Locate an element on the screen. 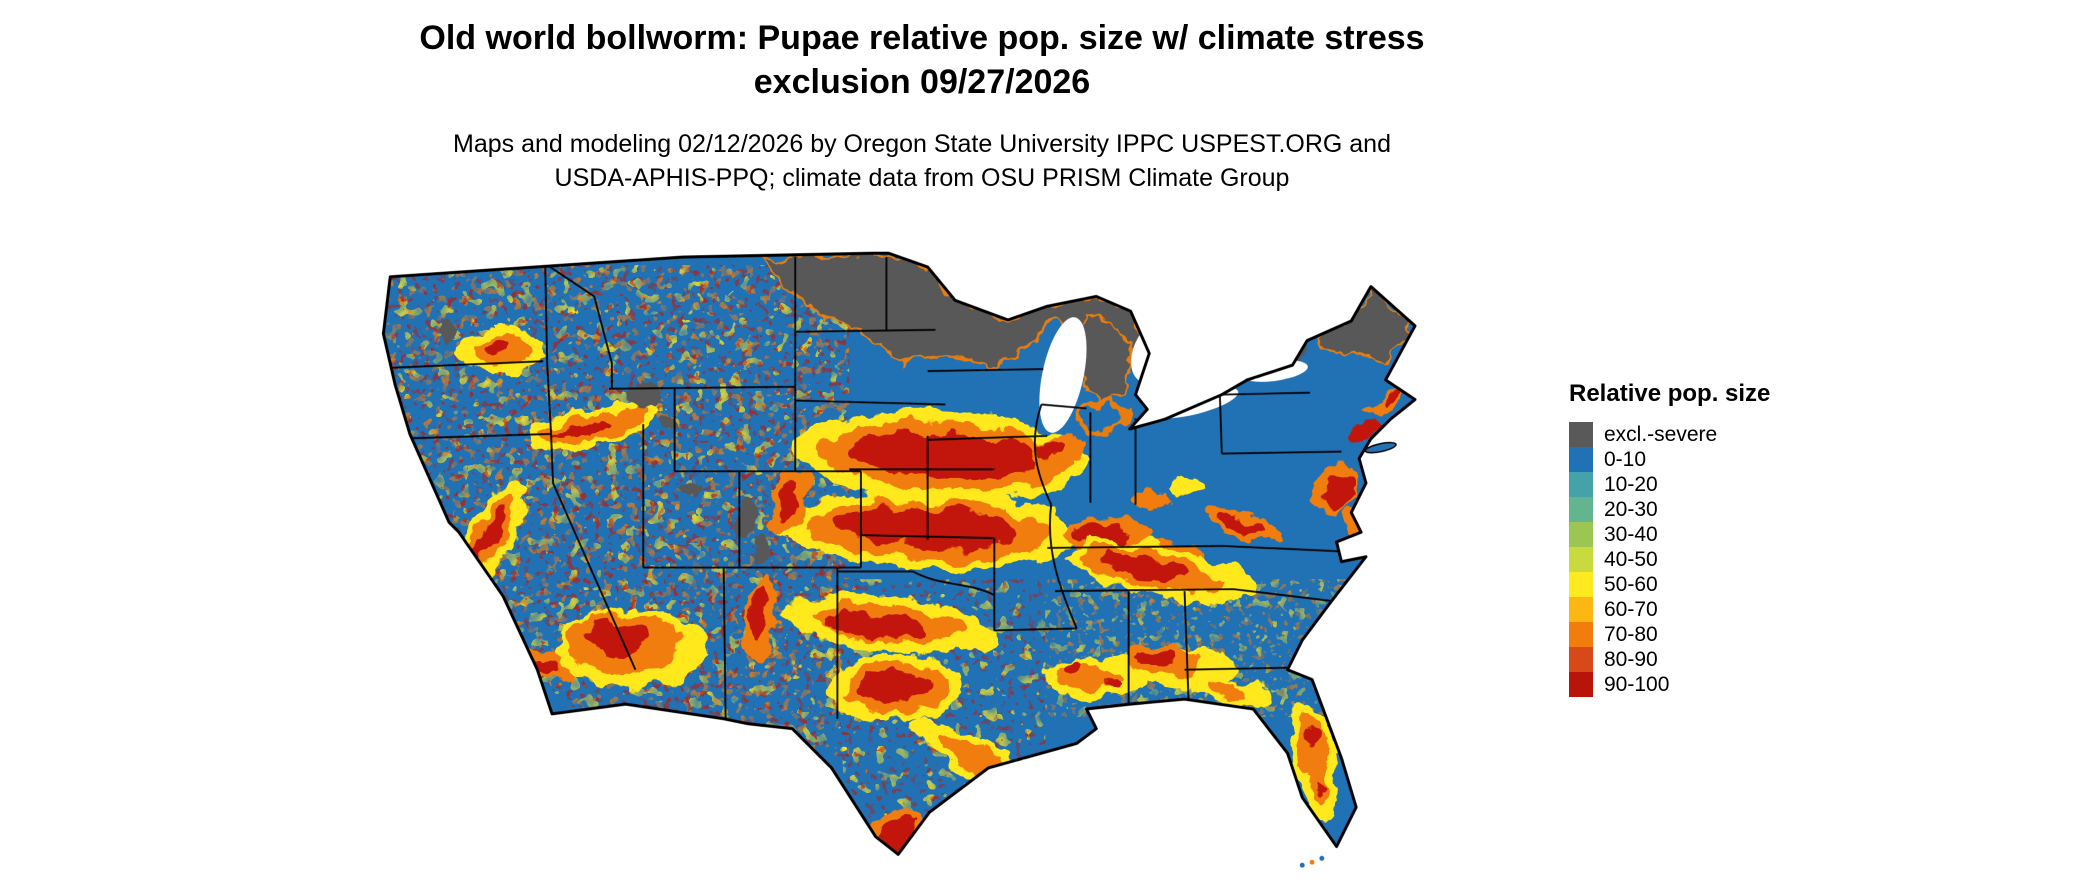  legend-entry: 0-10 is located at coordinates (1734, 459).